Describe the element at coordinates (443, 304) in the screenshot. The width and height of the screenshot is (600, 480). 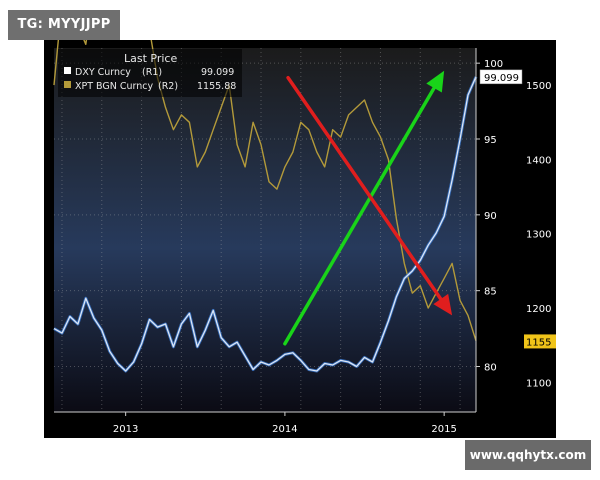
I see `red-down-arrow-head` at that location.